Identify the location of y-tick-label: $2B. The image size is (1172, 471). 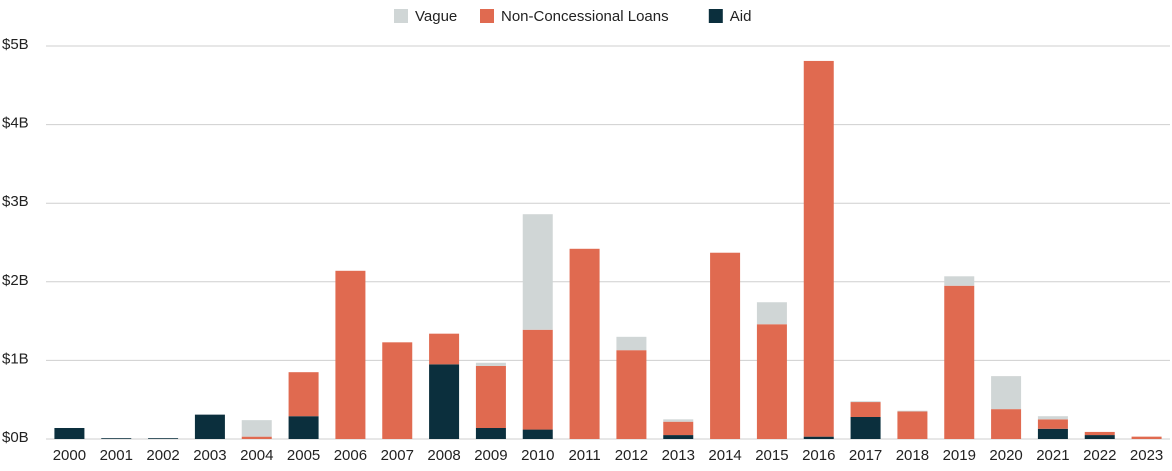
(15, 280).